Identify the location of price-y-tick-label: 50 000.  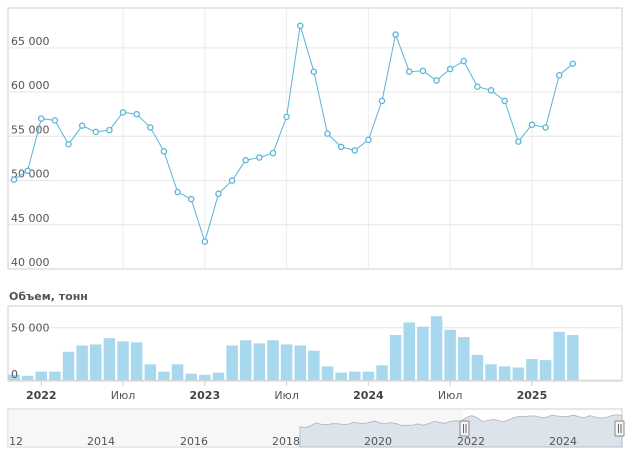
(30, 174).